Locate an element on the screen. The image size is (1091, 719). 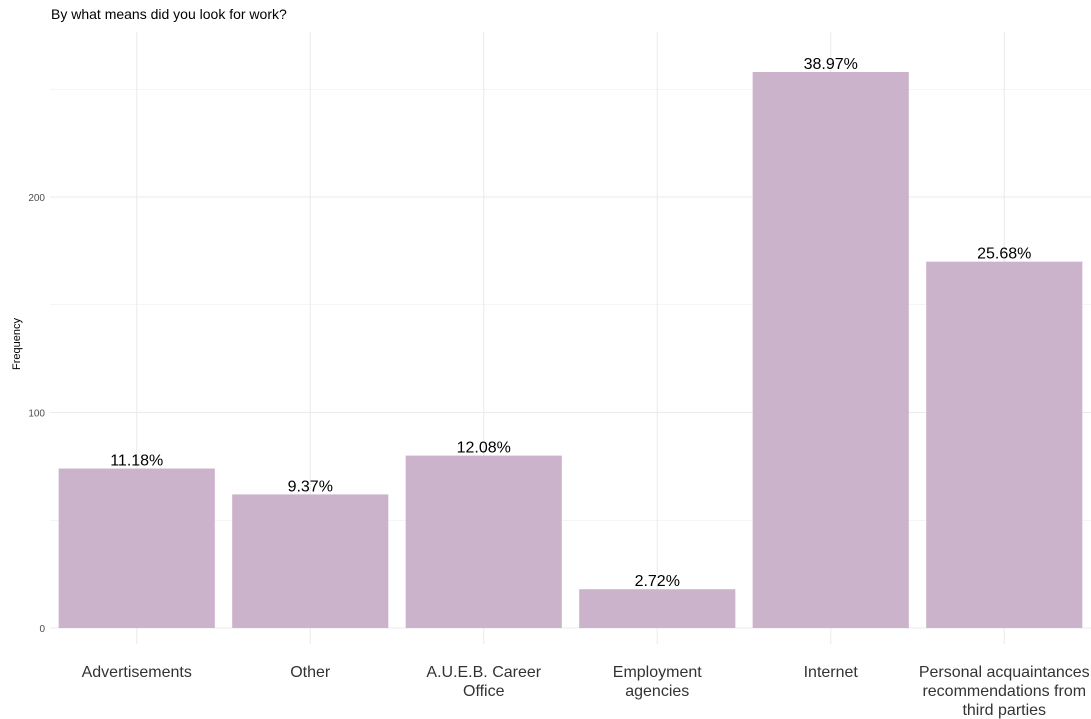
x-tick-label: Advertisements is located at coordinates (137, 672).